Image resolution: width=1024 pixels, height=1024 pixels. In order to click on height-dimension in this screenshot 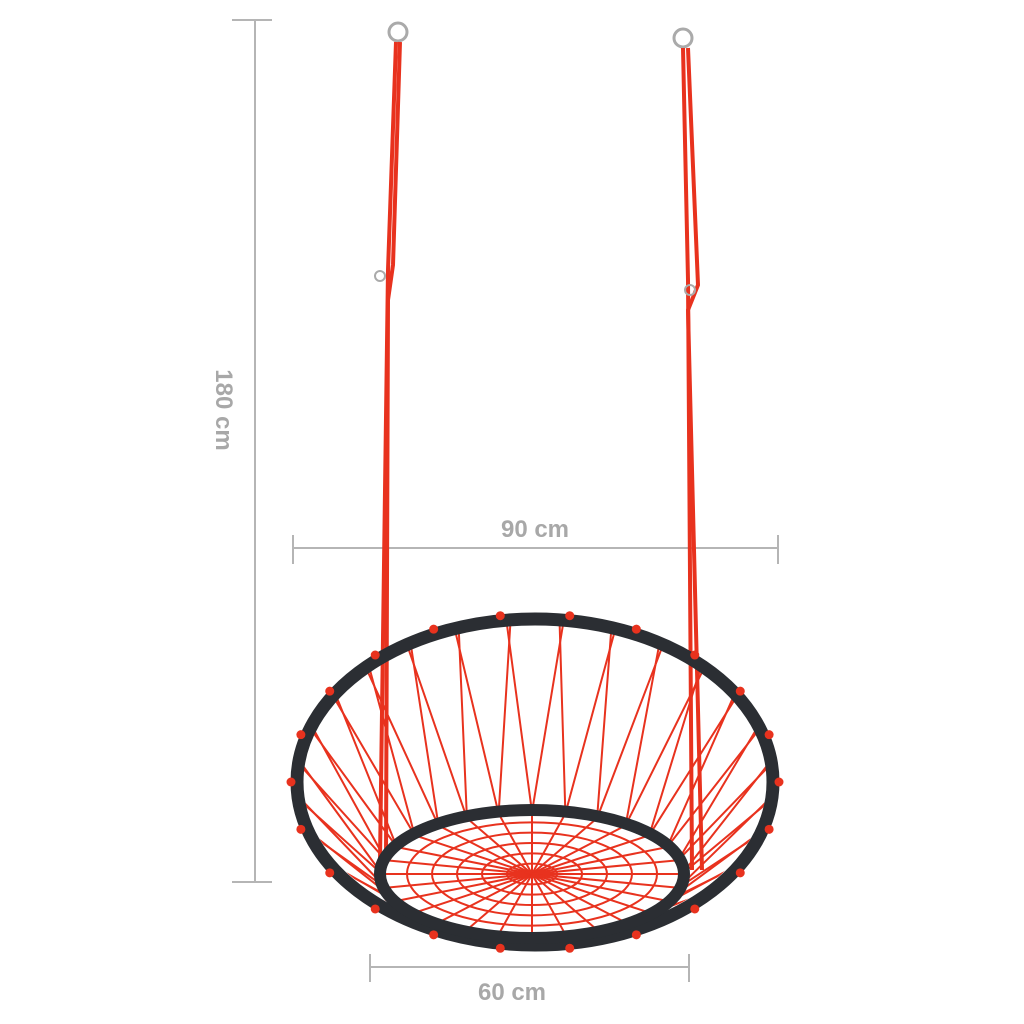, I will do `click(252, 451)`.